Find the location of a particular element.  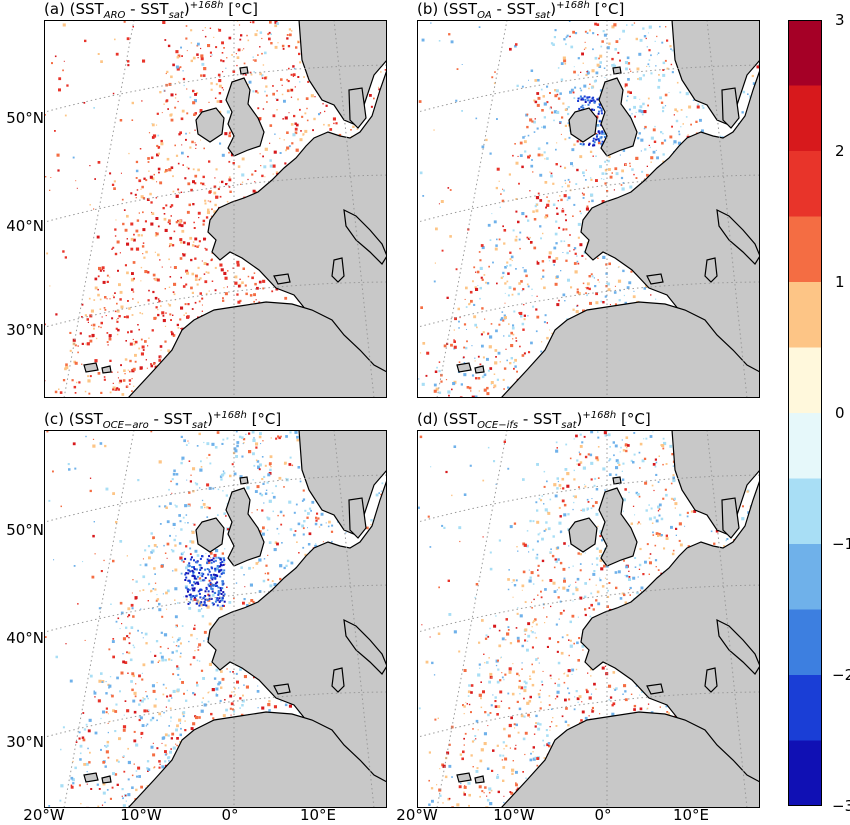

panel-c-title: (c) (SSTOCE−aro - SSTsat)+168h [°C] is located at coordinates (163, 420).